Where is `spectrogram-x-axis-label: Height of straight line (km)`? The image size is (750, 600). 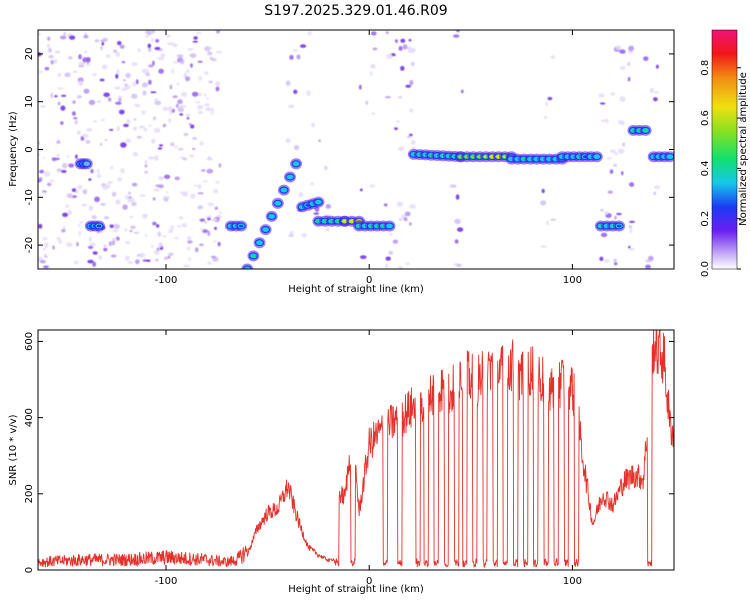 spectrogram-x-axis-label: Height of straight line (km) is located at coordinates (356, 289).